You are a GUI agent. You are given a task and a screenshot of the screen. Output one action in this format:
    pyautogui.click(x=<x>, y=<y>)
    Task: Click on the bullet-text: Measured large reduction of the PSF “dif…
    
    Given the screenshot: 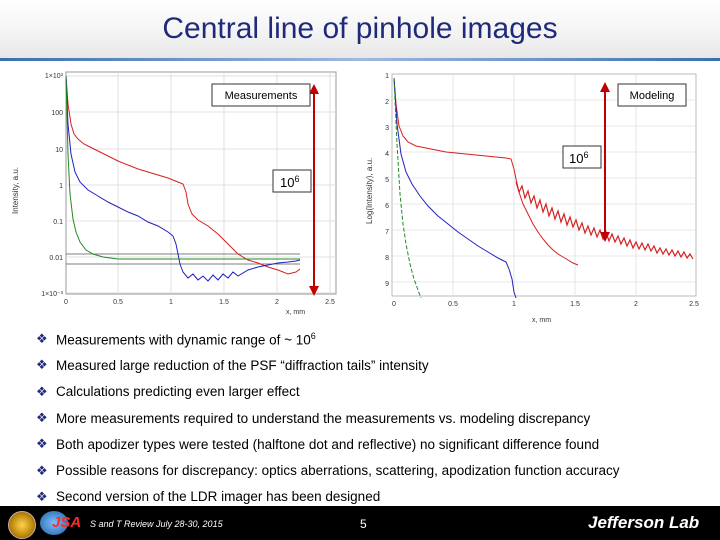 What is the action you would take?
    pyautogui.click(x=242, y=365)
    